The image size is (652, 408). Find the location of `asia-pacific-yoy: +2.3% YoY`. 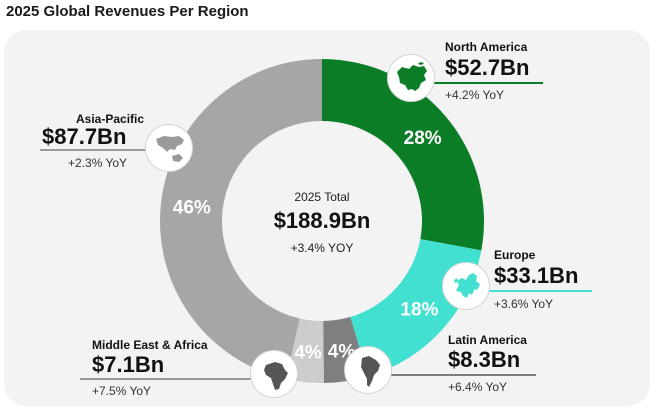

asia-pacific-yoy: +2.3% YoY is located at coordinates (98, 163).